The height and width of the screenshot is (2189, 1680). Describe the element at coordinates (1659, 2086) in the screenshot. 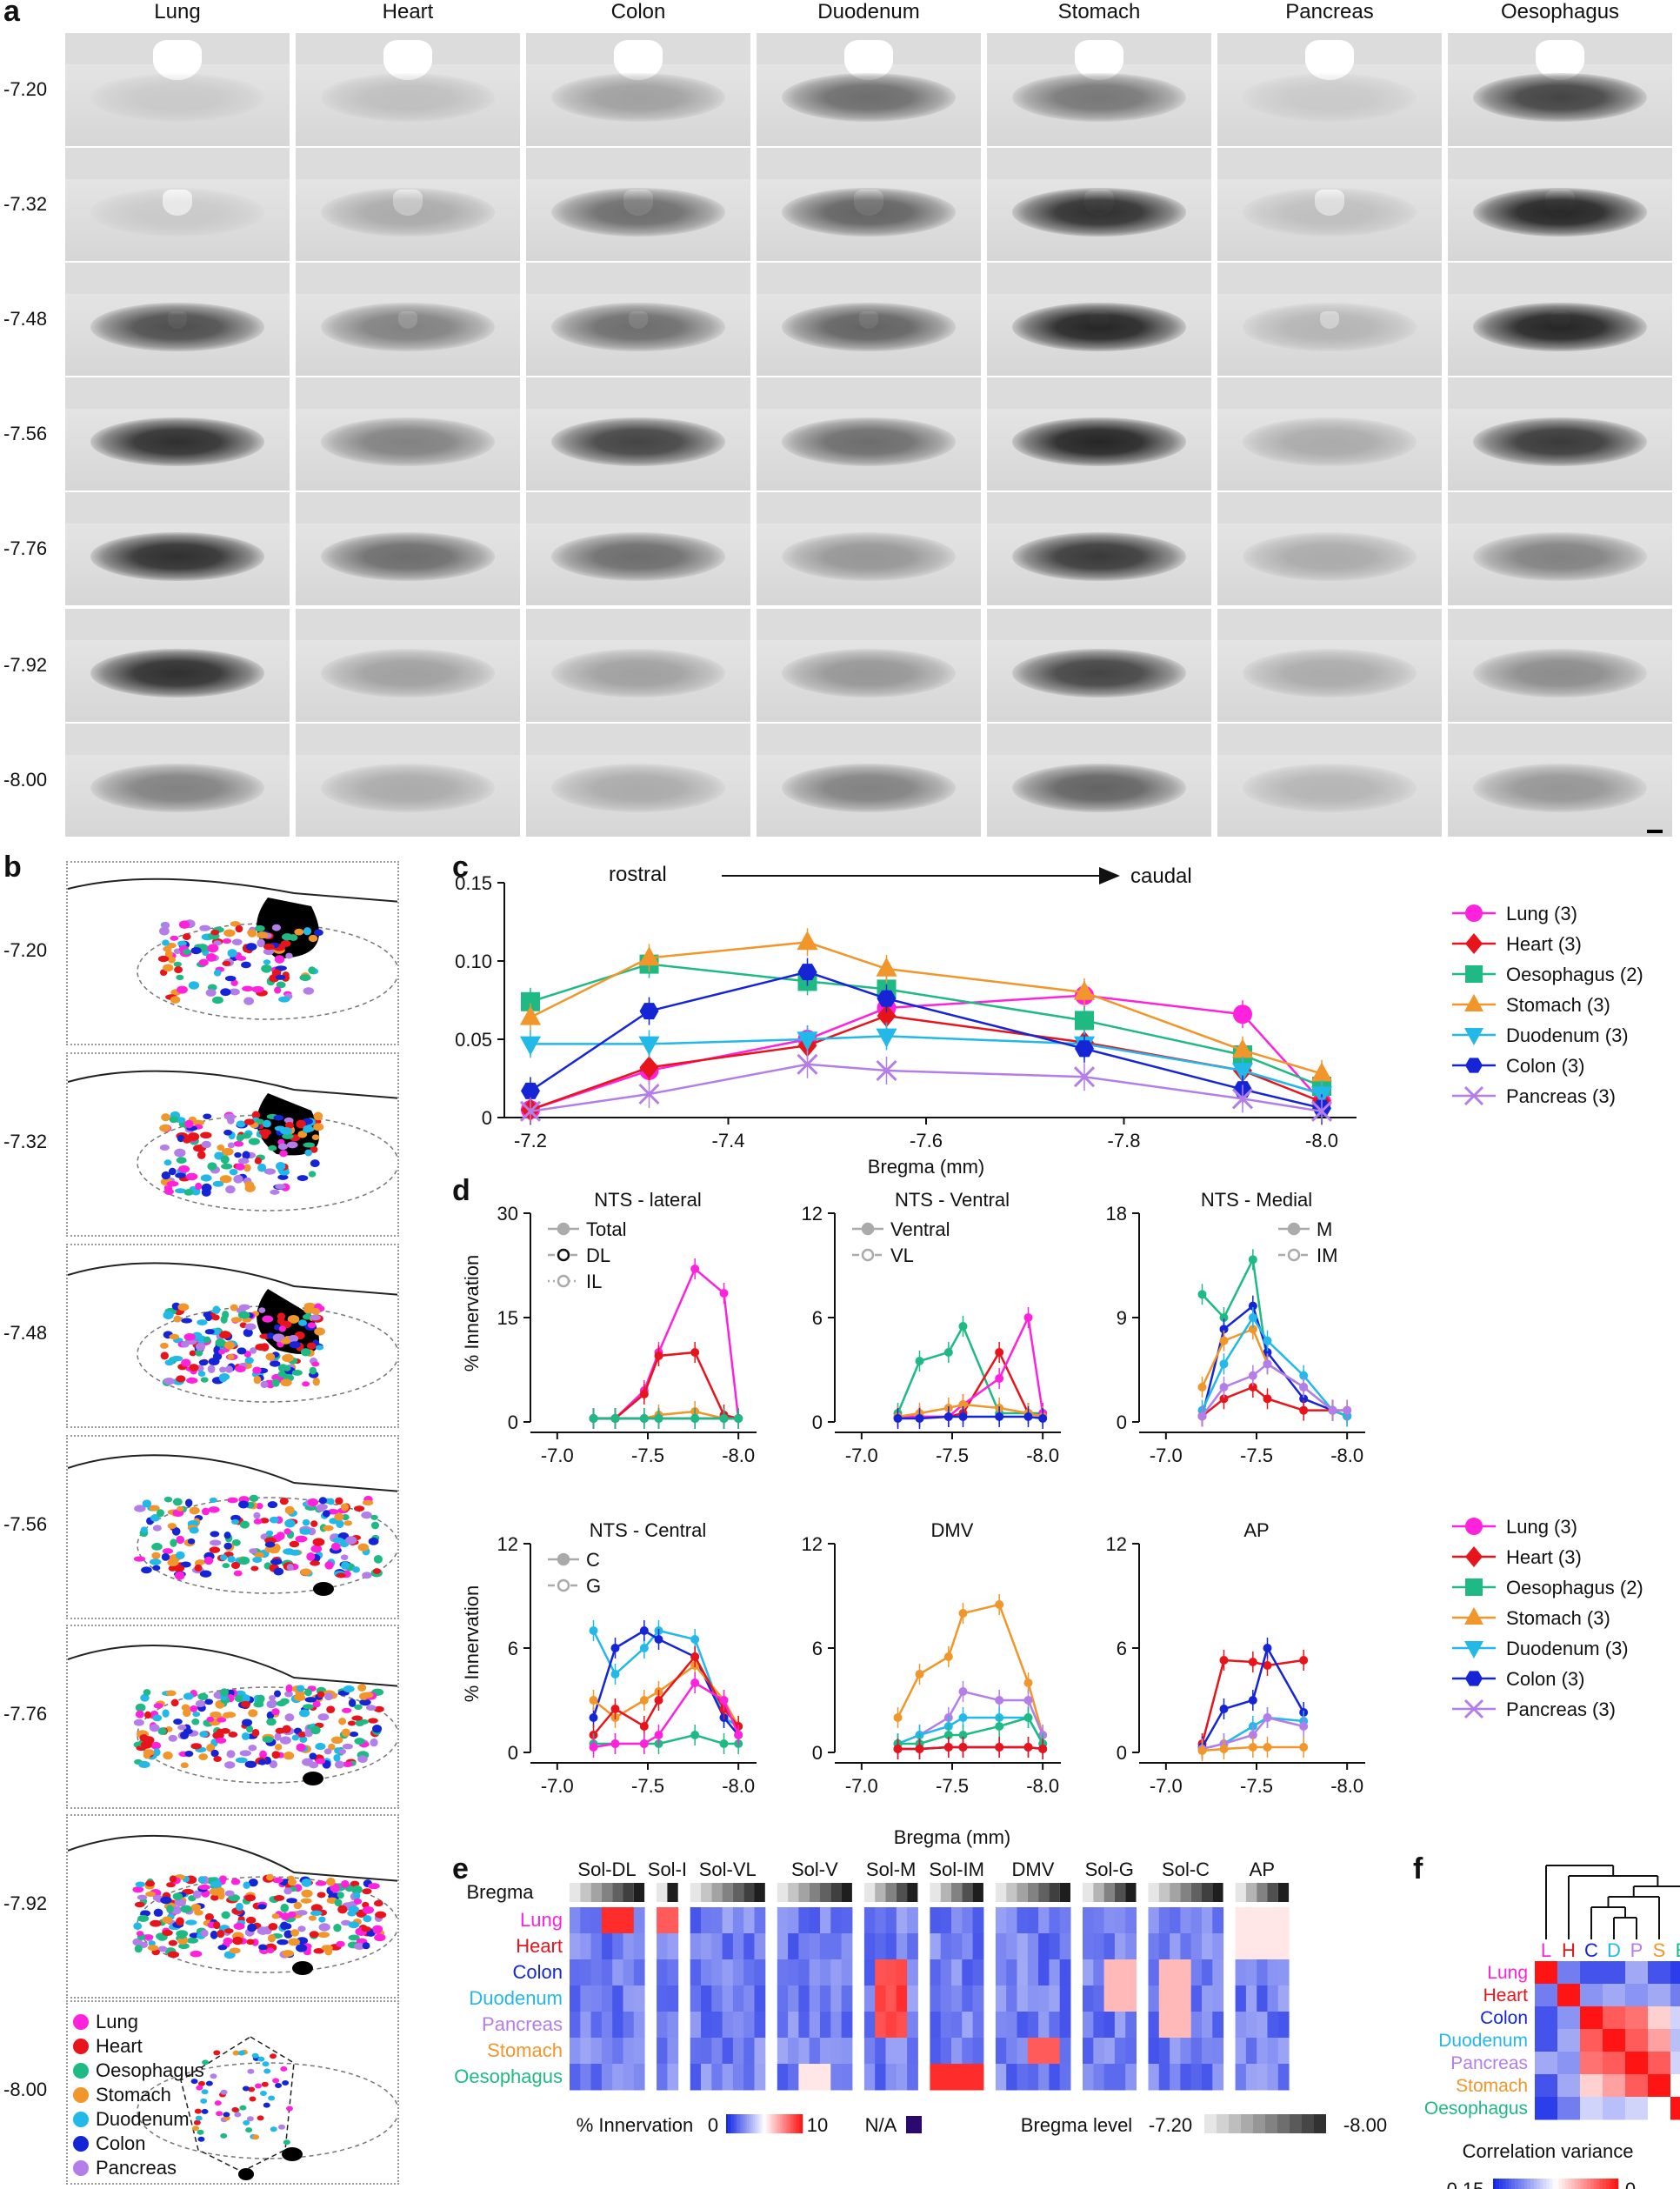

I see `correlation-cell` at that location.